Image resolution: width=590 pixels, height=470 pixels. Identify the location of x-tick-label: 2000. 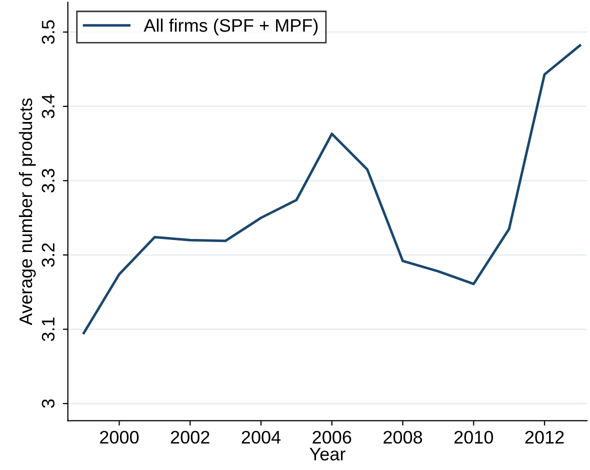
(119, 437).